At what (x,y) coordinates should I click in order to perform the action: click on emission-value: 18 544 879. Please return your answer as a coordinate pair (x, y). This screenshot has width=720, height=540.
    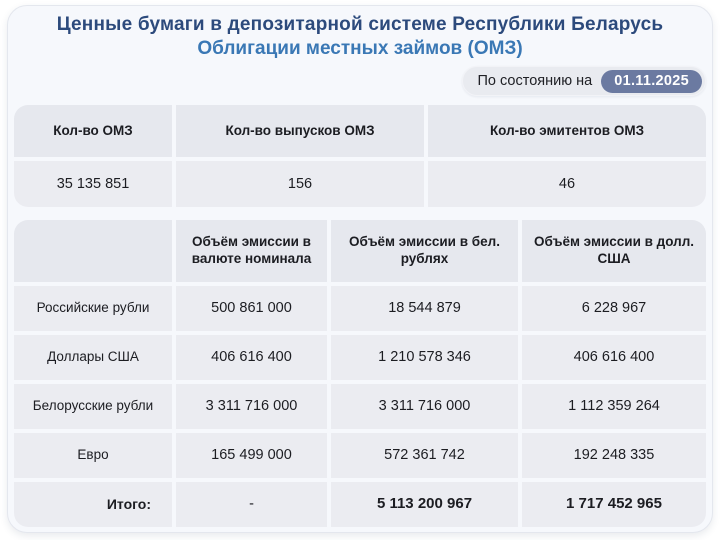
    Looking at the image, I should click on (424, 308).